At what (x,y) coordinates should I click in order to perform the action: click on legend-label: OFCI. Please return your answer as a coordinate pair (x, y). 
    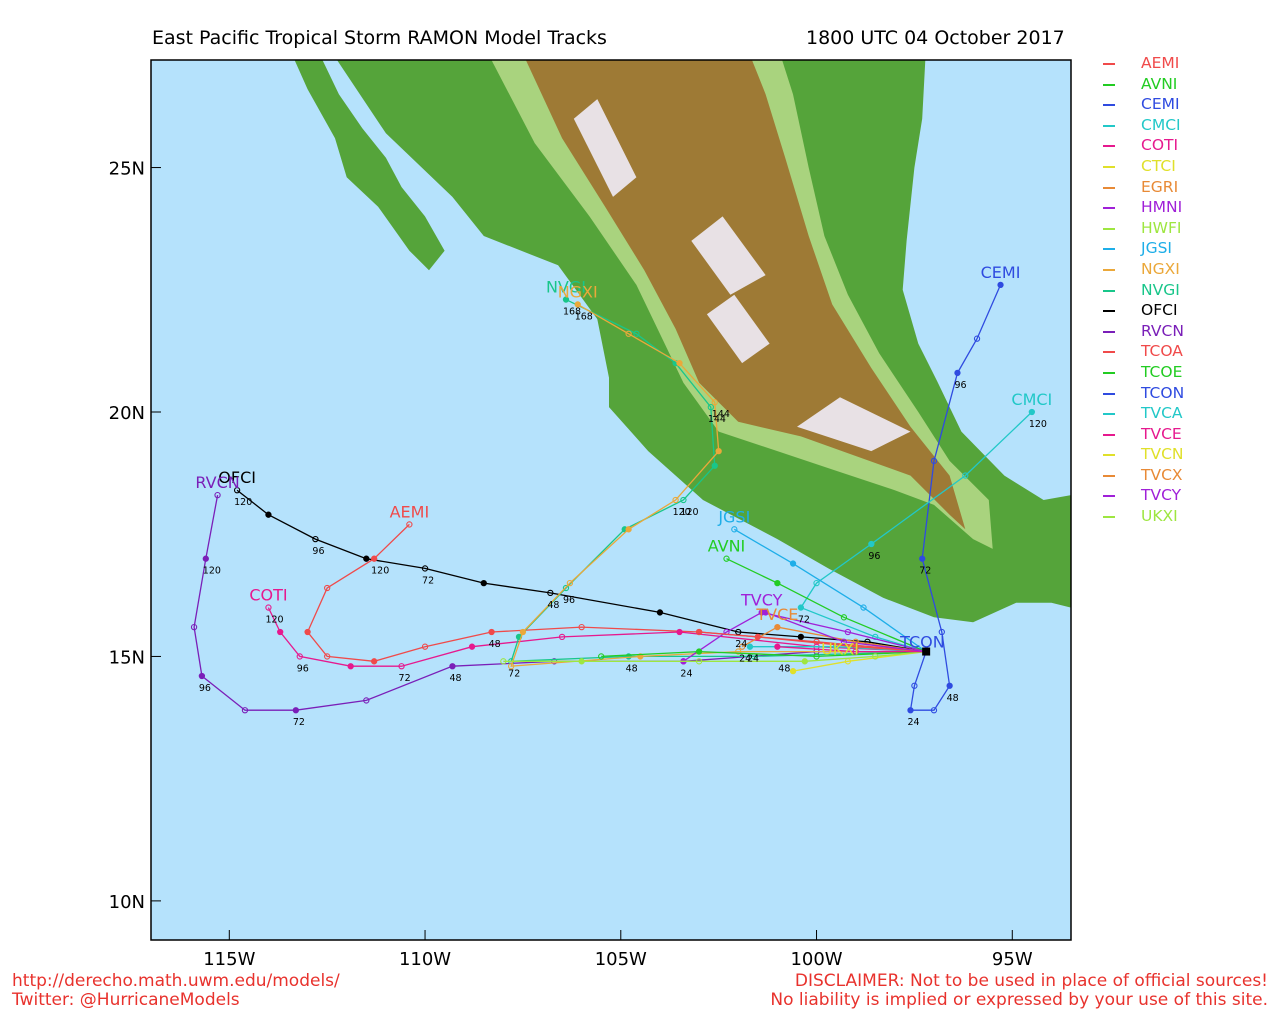
    Looking at the image, I should click on (1159, 310).